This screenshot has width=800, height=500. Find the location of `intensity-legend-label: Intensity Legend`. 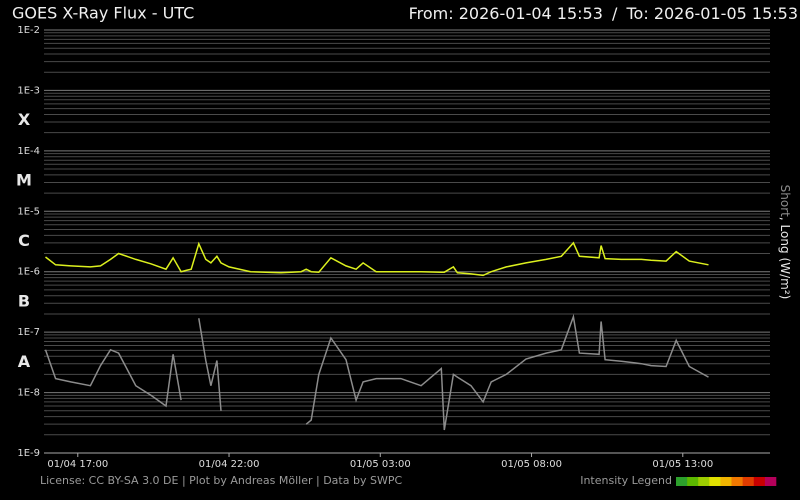

intensity-legend-label: Intensity Legend is located at coordinates (626, 480).